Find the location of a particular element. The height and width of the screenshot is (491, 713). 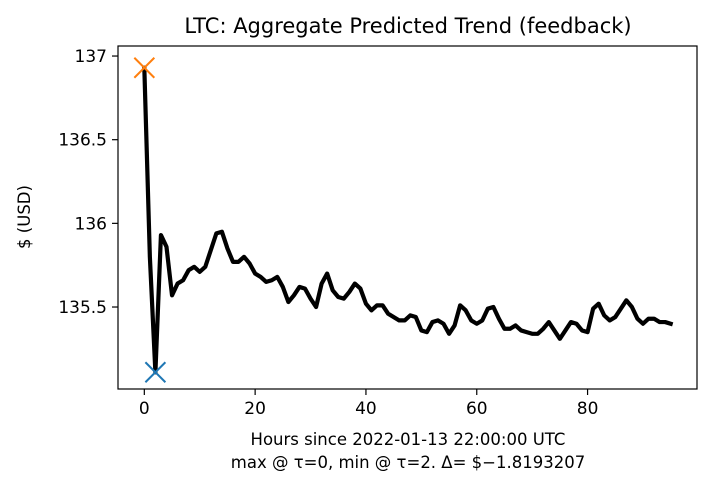

x-tick-label: 0 is located at coordinates (144, 409).